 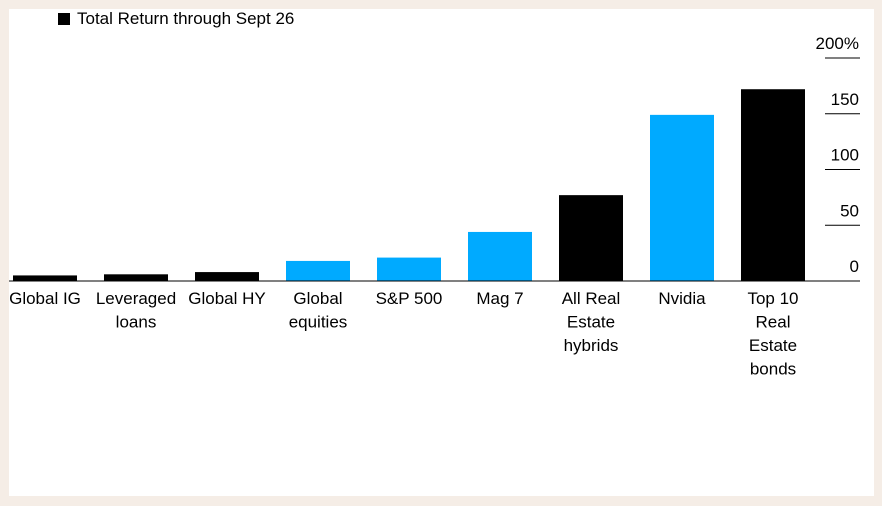 I want to click on category-label: Global equities, so click(x=318, y=310).